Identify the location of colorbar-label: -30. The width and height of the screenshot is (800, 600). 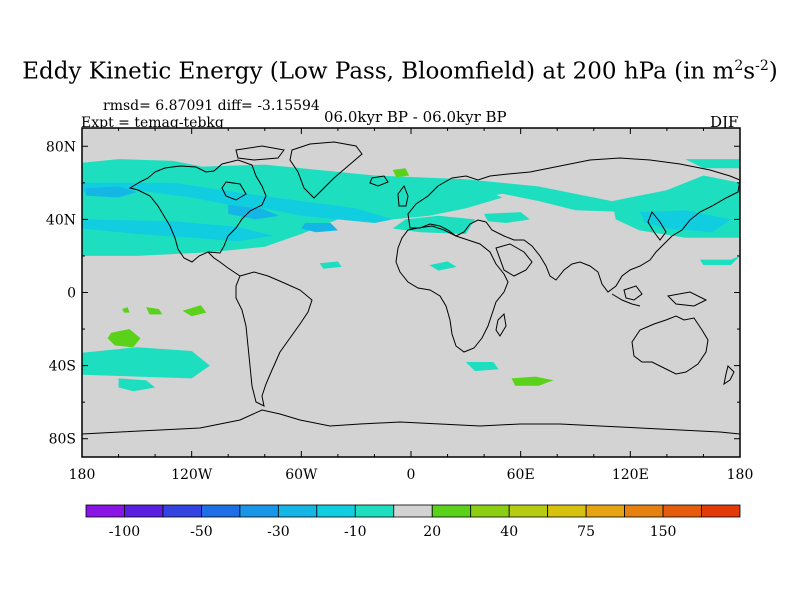
(278, 532).